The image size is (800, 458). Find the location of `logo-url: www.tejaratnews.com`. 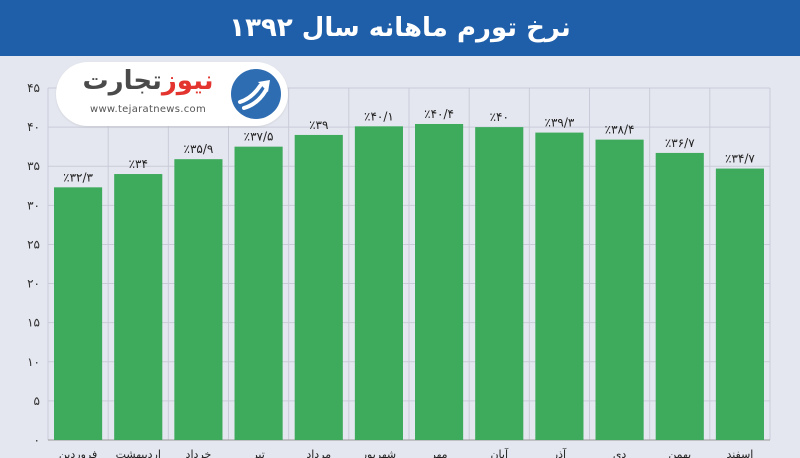

logo-url: www.tejaratnews.com is located at coordinates (148, 109).